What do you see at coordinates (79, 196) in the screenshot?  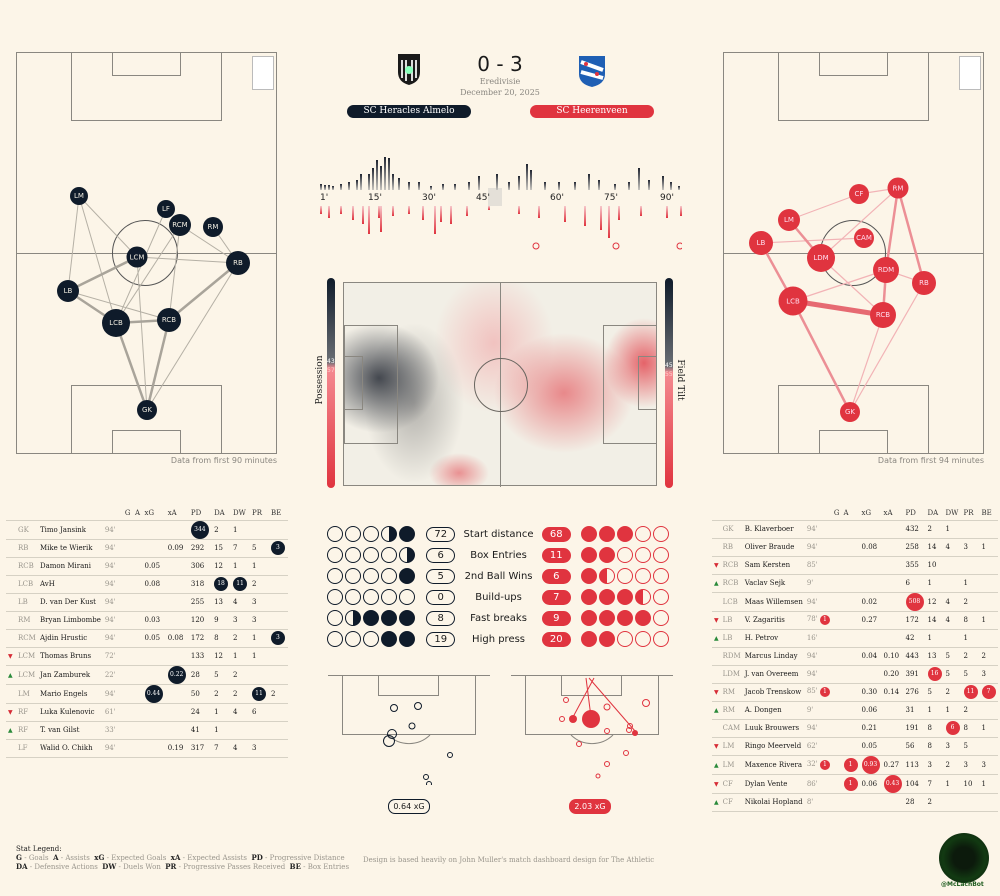 I see `home-node-lm: LM` at bounding box center [79, 196].